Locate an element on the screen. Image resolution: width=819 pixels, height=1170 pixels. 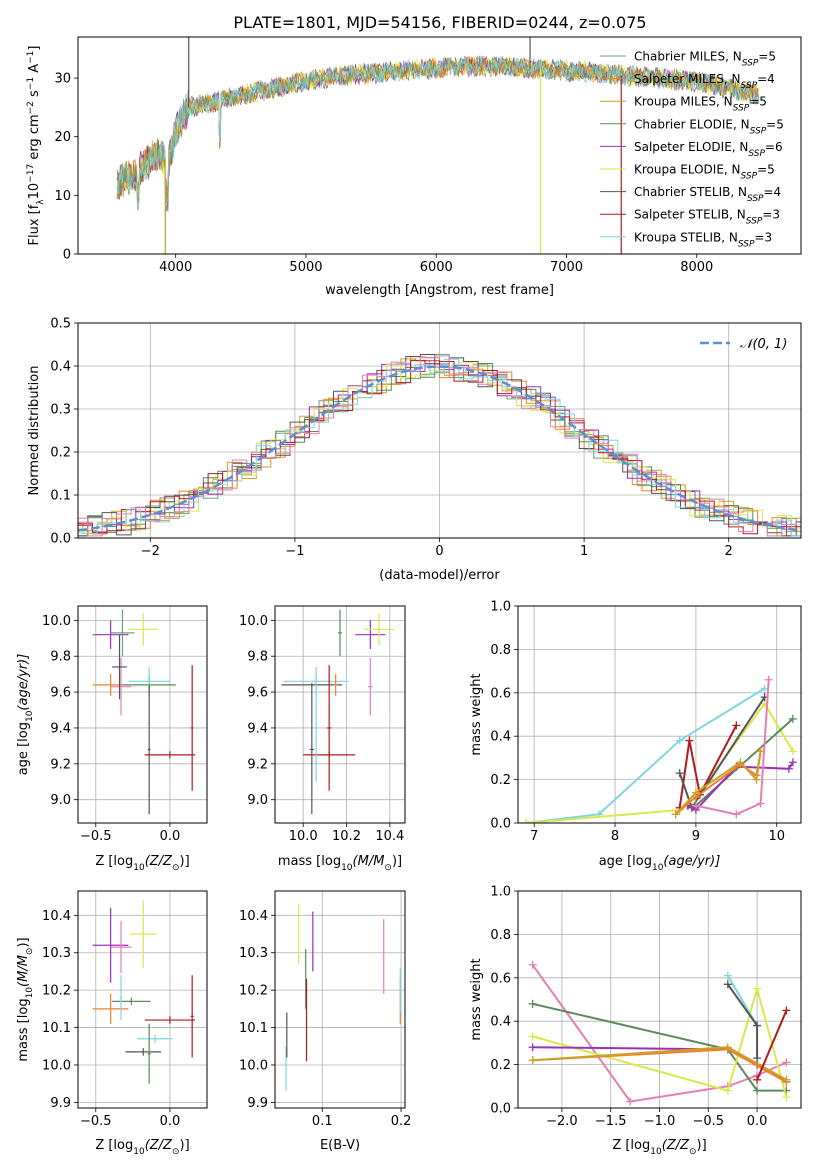
x-tick-label: 4000 is located at coordinates (175, 267).